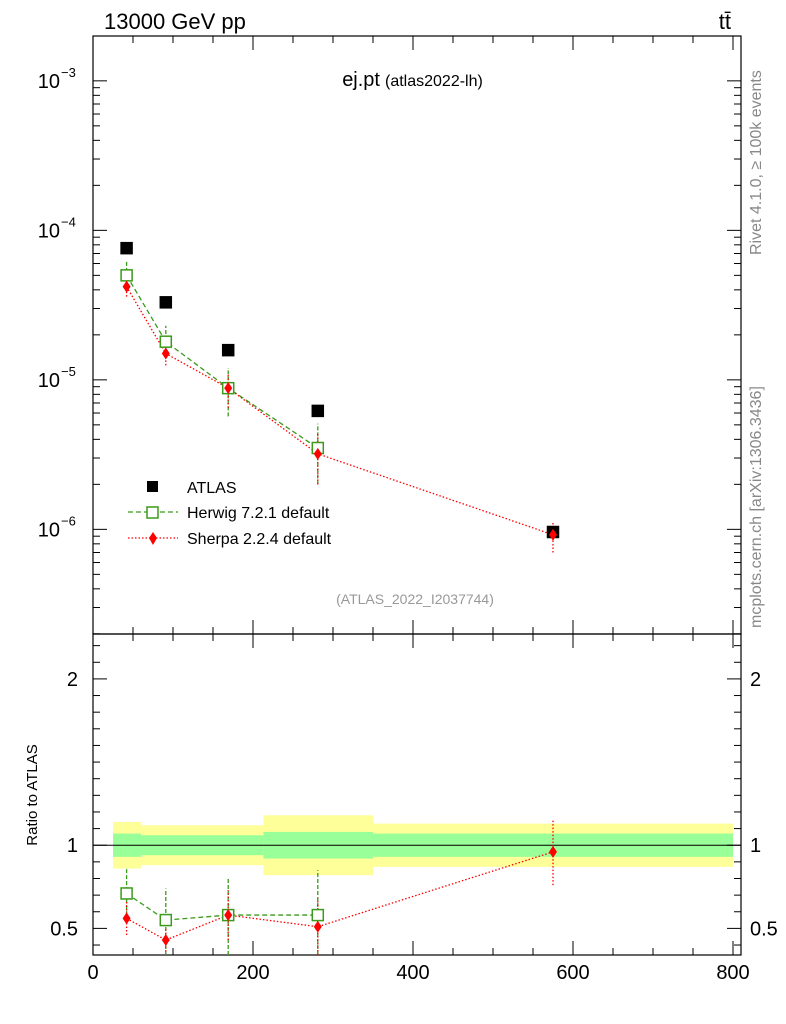 The width and height of the screenshot is (786, 1024). Describe the element at coordinates (340, 411) in the screenshot. I see `sherpa-line` at that location.